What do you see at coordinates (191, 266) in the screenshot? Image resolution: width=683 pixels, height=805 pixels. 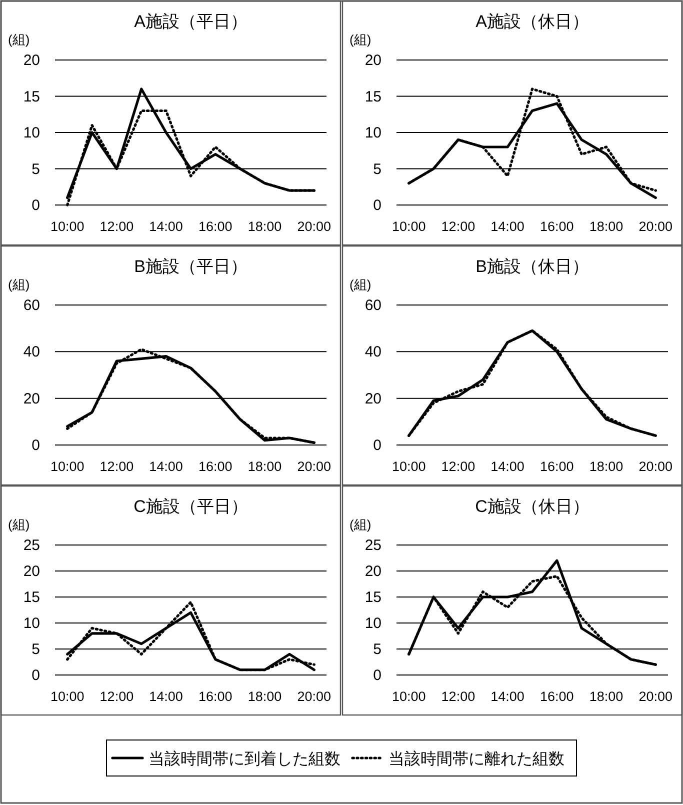 I see `chart-title: B施設（平日）` at bounding box center [191, 266].